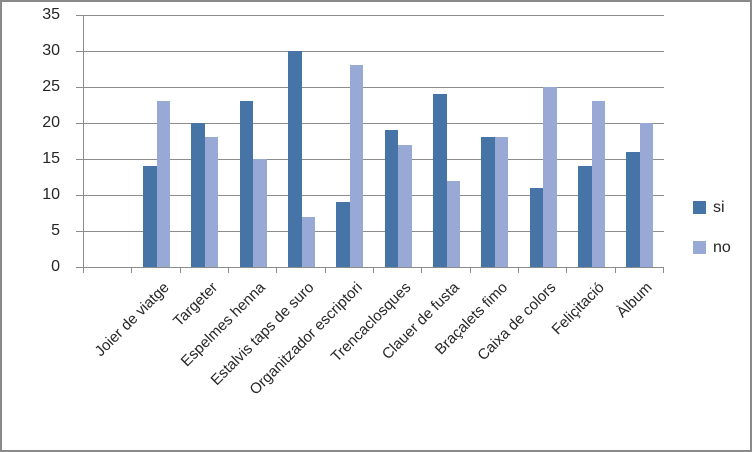 The width and height of the screenshot is (752, 452). Describe the element at coordinates (712, 207) in the screenshot. I see `legend-item-si: si` at that location.